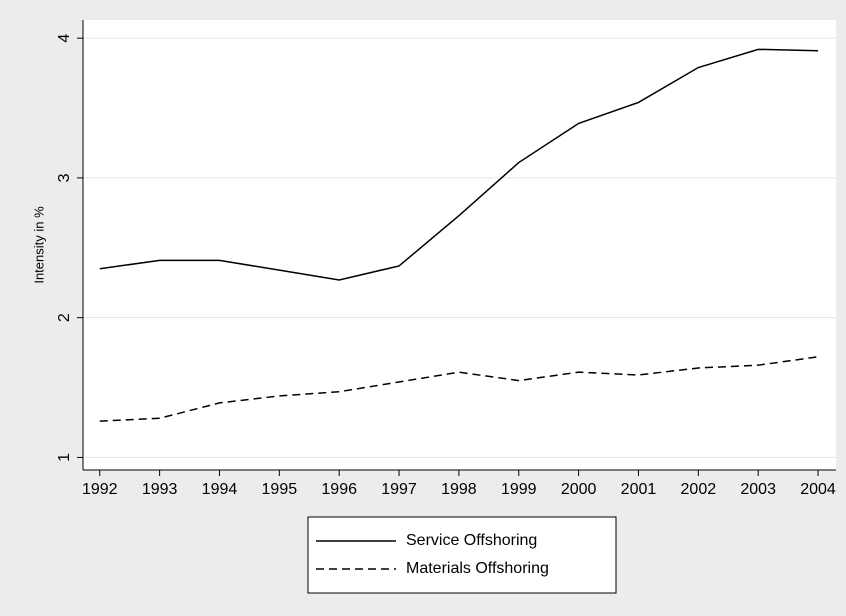 This screenshot has height=616, width=846. I want to click on y-tick-label: 3, so click(64, 177).